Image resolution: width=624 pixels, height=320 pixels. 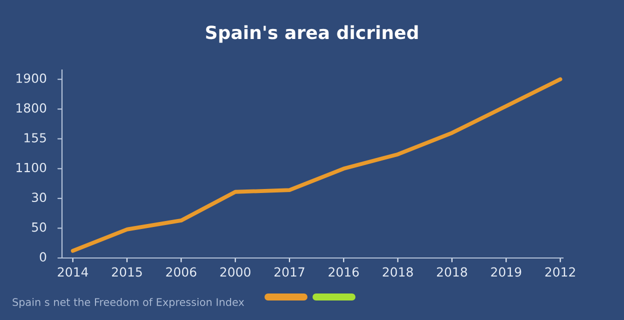 What do you see at coordinates (35, 137) in the screenshot?
I see `text: 155` at bounding box center [35, 137].